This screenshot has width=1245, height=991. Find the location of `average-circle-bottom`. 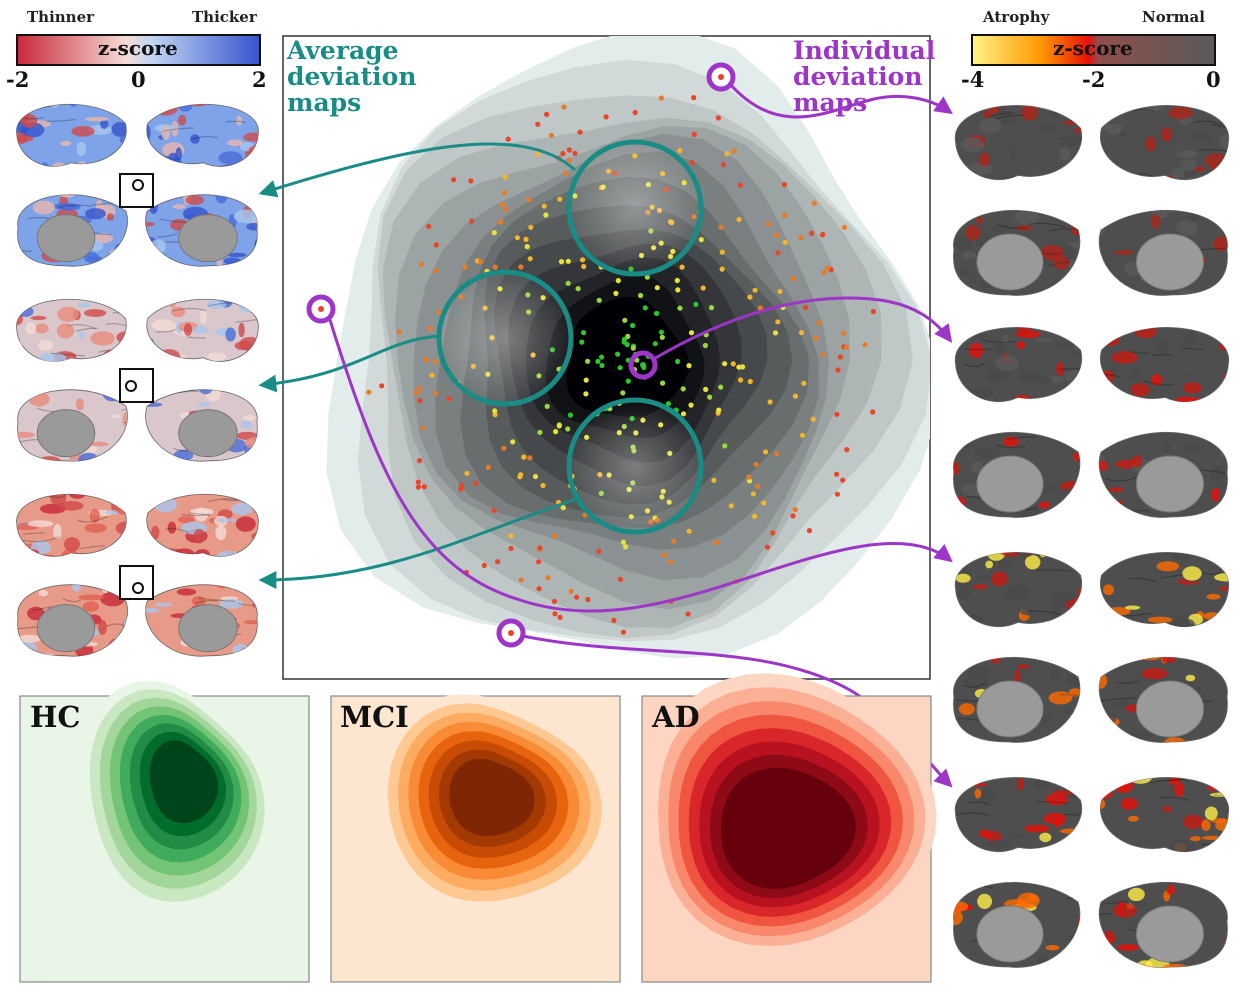

average-circle-bottom is located at coordinates (635, 466).